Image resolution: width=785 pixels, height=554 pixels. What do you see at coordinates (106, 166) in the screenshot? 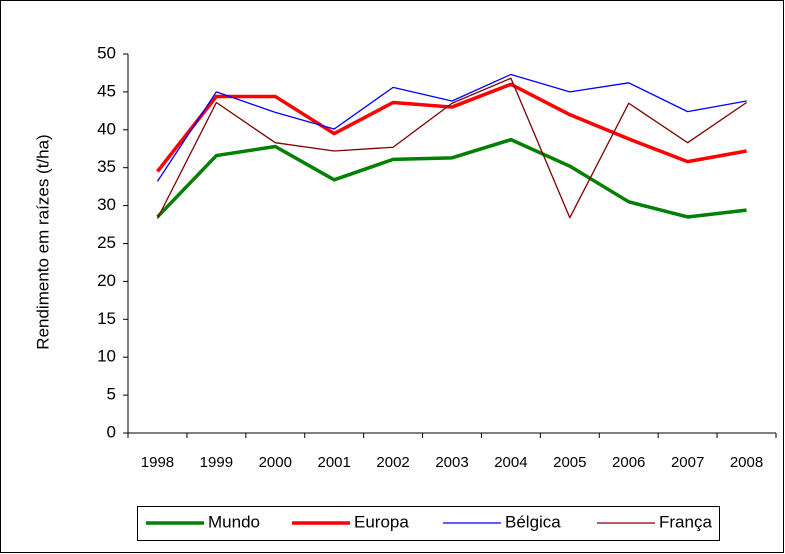
I see `y-tick-label: 35` at bounding box center [106, 166].